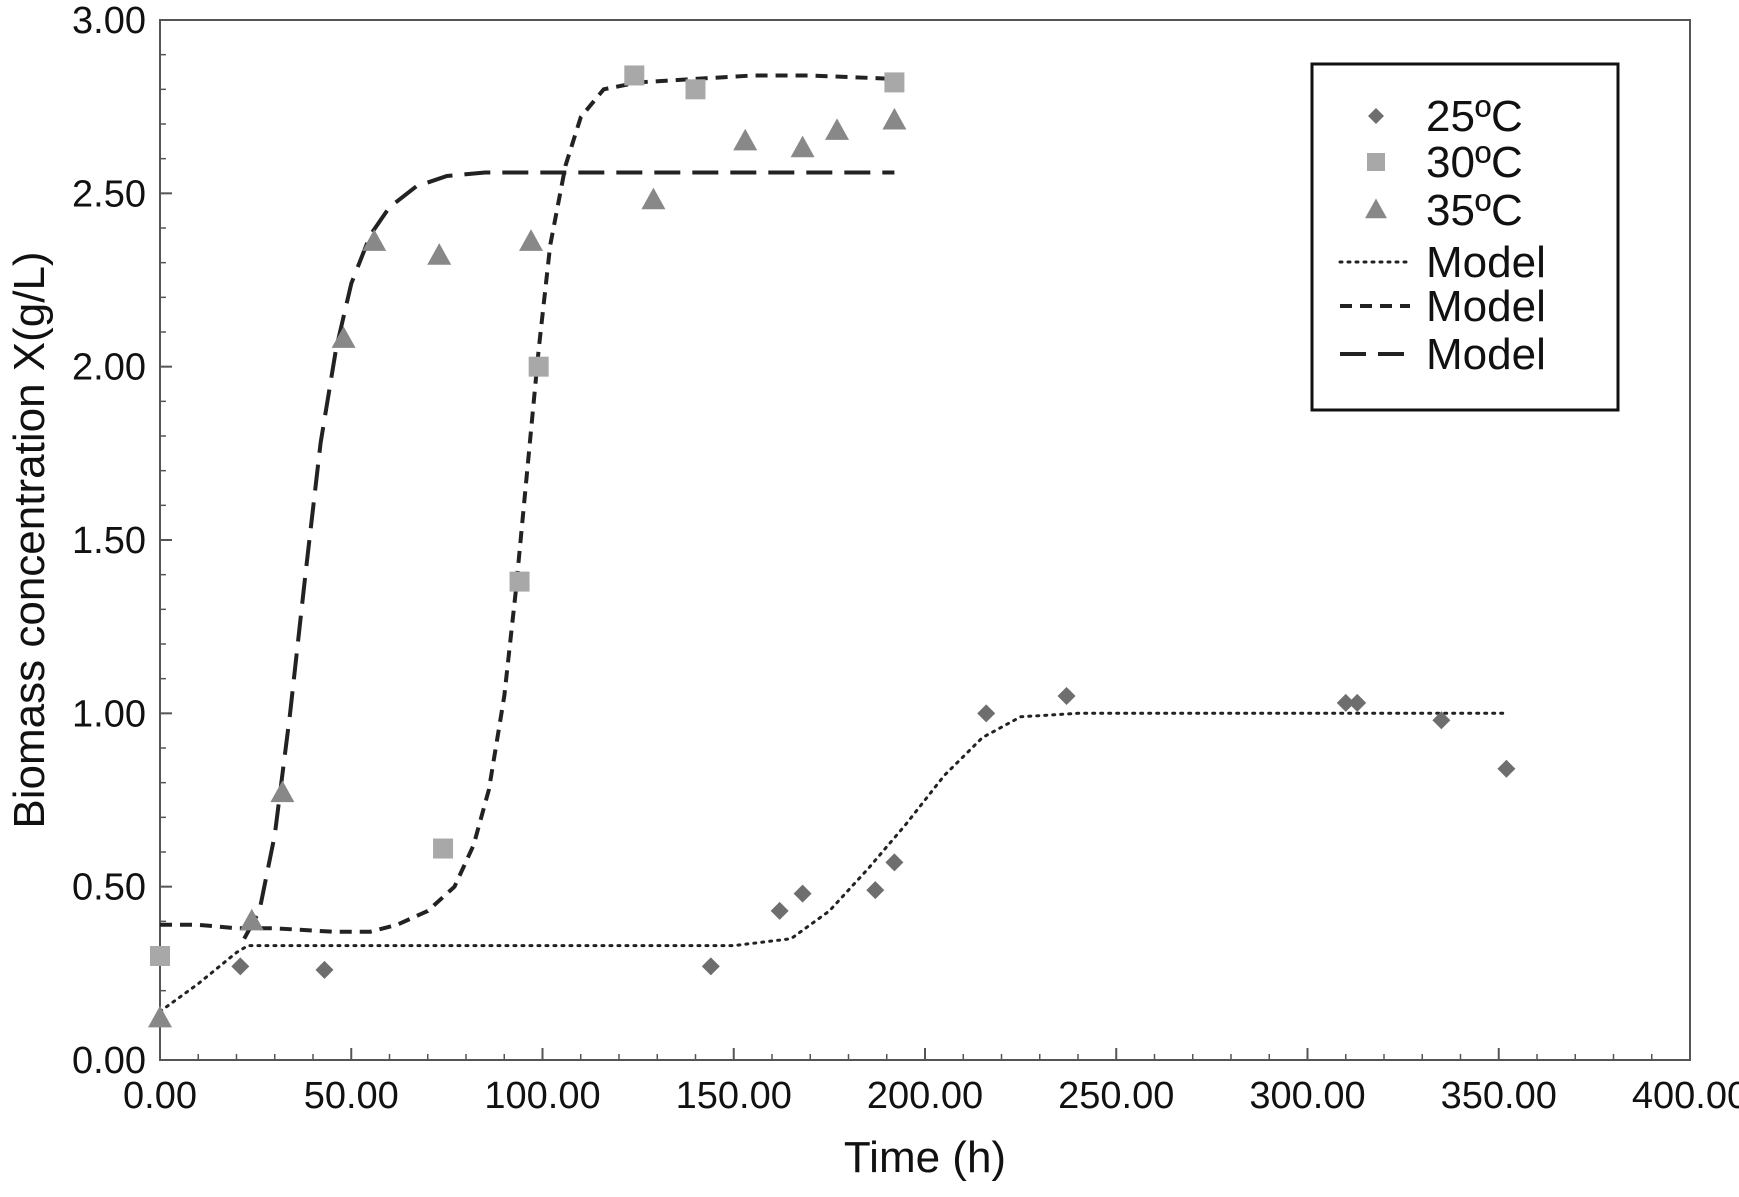 The image size is (1739, 1197). Describe the element at coordinates (1474, 210) in the screenshot. I see `legend-label: 35ºC` at that location.